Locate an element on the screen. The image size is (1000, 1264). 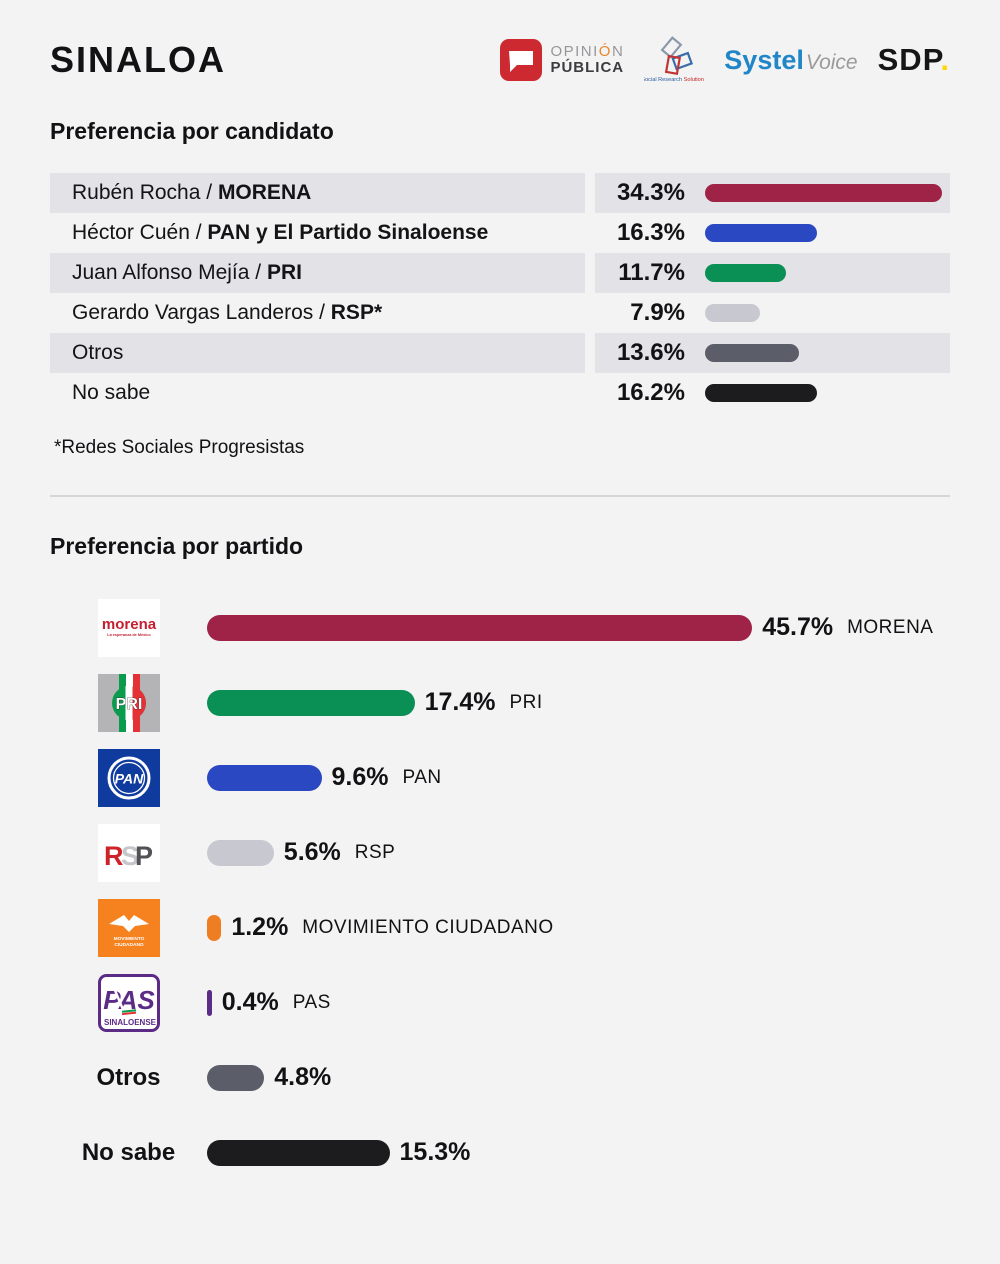
page-title: SINALOA is located at coordinates (138, 59).